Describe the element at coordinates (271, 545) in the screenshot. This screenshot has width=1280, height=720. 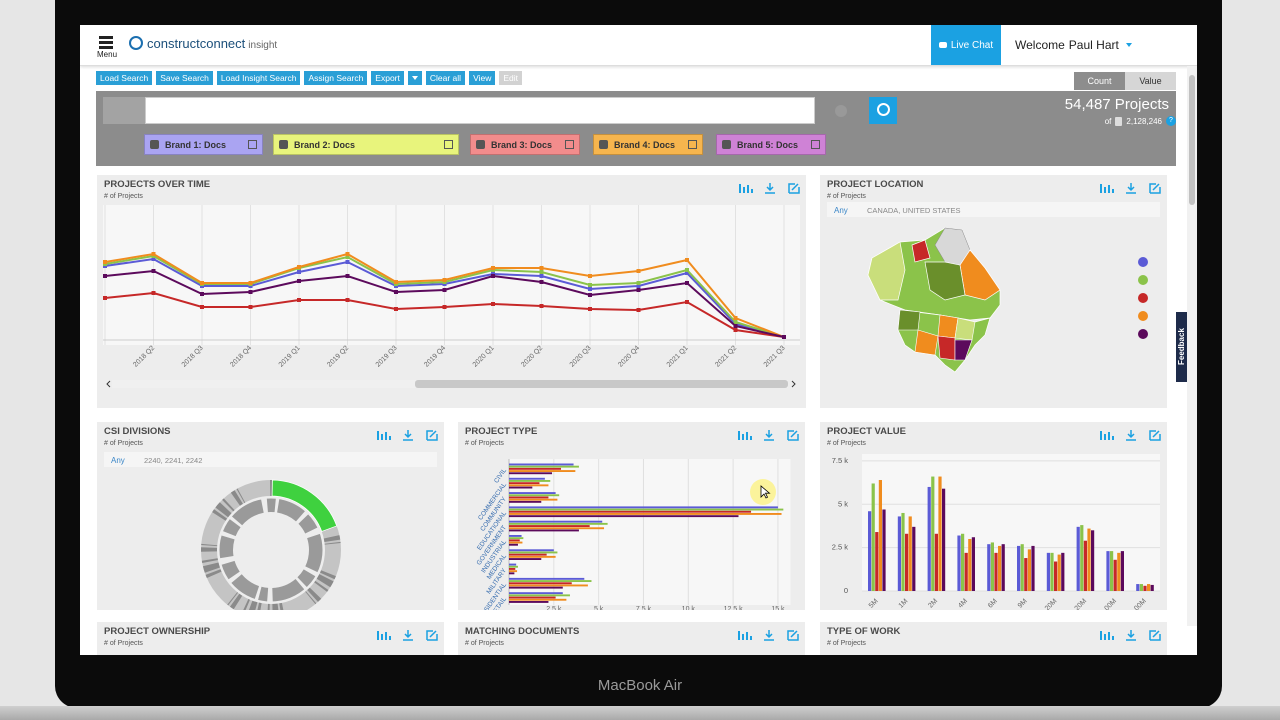
I see `ring-outer-seg` at that location.